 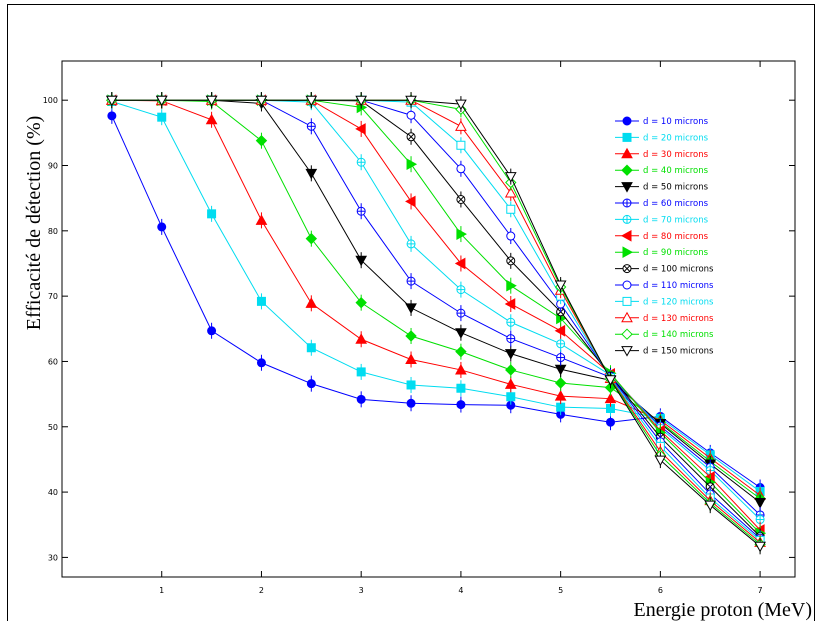 What do you see at coordinates (161, 590) in the screenshot?
I see `x-tick-label: 1` at bounding box center [161, 590].